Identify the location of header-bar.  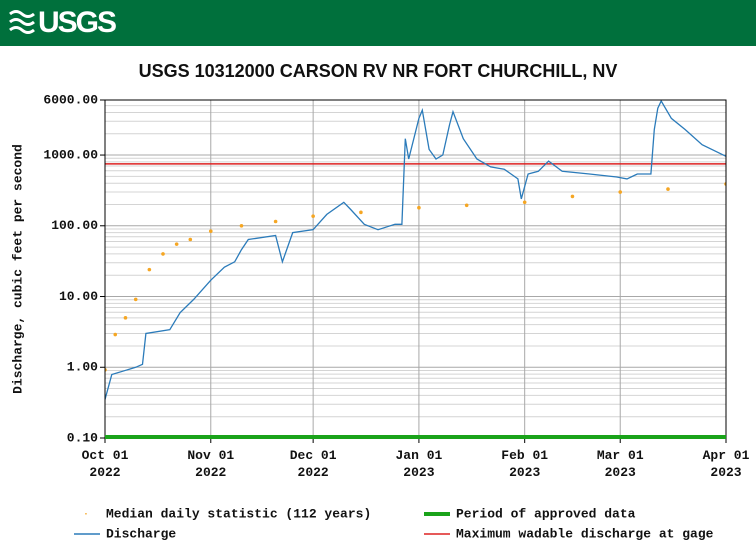
(378, 23).